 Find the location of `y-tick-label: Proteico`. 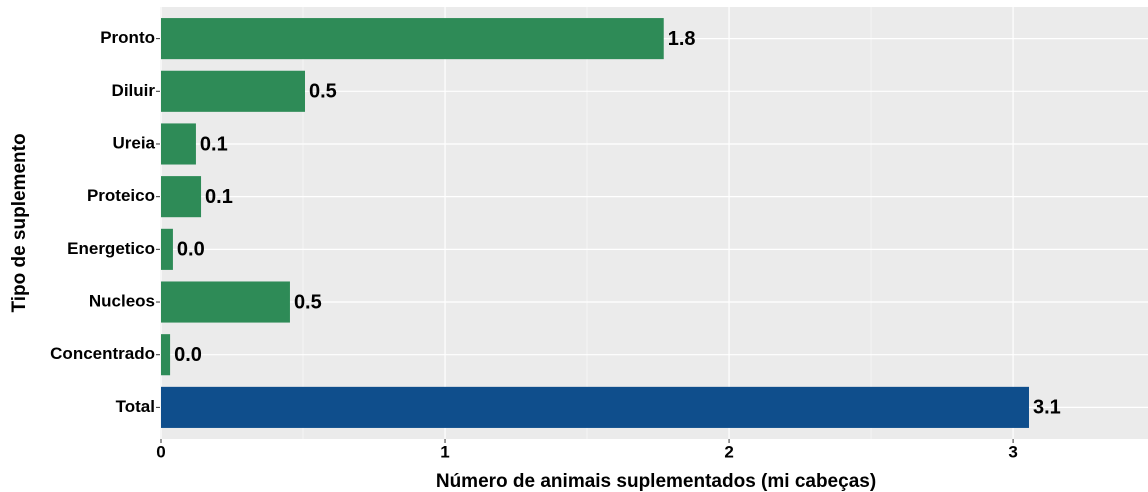

y-tick-label: Proteico is located at coordinates (121, 195).